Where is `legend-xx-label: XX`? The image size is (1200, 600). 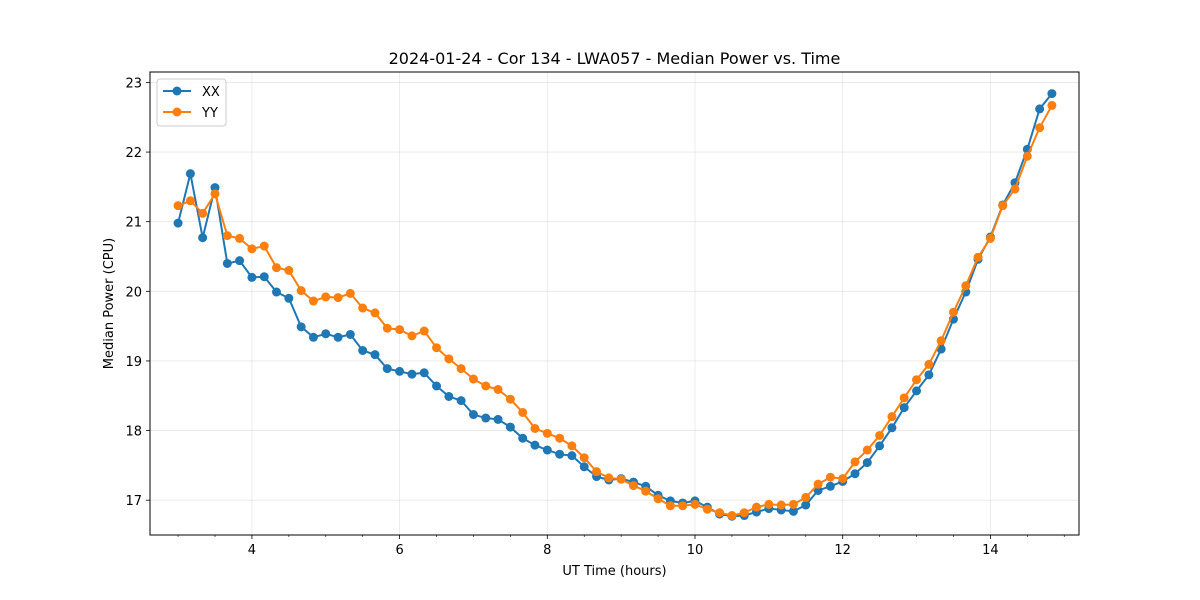
legend-xx-label: XX is located at coordinates (211, 92).